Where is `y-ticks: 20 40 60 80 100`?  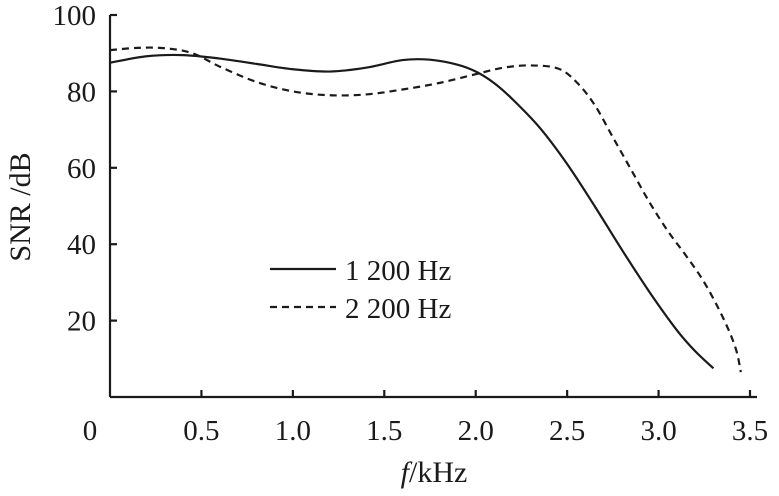
y-ticks: 20 40 60 80 100 is located at coordinates (85, 169).